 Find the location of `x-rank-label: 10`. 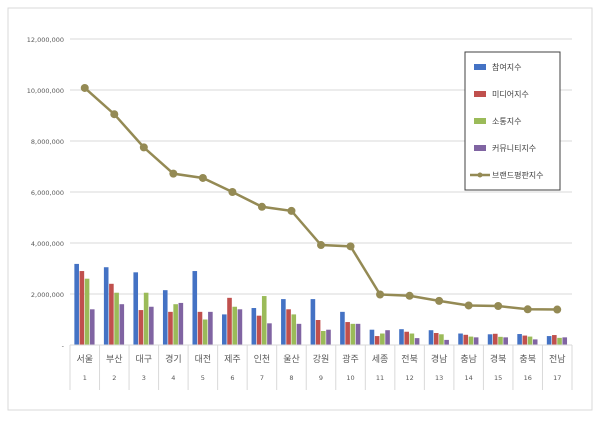

x-rank-label: 10 is located at coordinates (350, 378).